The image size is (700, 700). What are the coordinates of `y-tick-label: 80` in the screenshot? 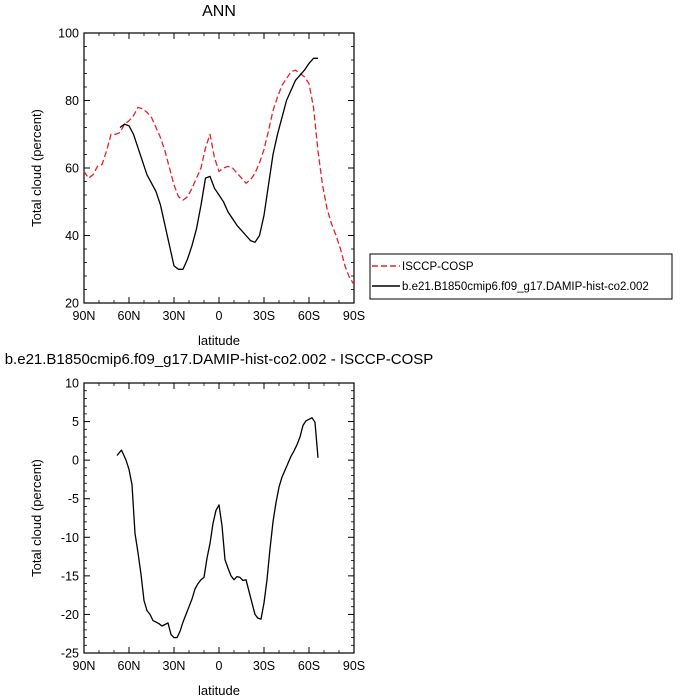 It's located at (72, 101).